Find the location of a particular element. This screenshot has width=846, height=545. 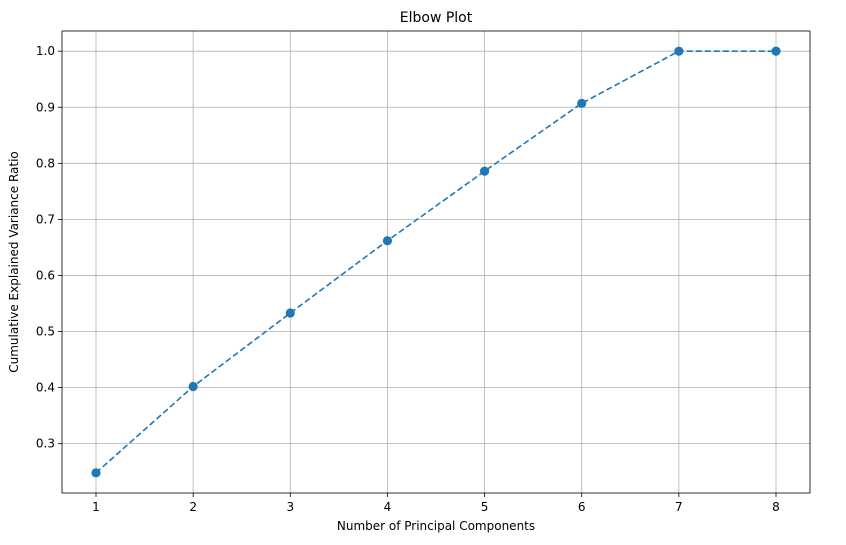

y-tick-label: 1.0 is located at coordinates (45, 51).